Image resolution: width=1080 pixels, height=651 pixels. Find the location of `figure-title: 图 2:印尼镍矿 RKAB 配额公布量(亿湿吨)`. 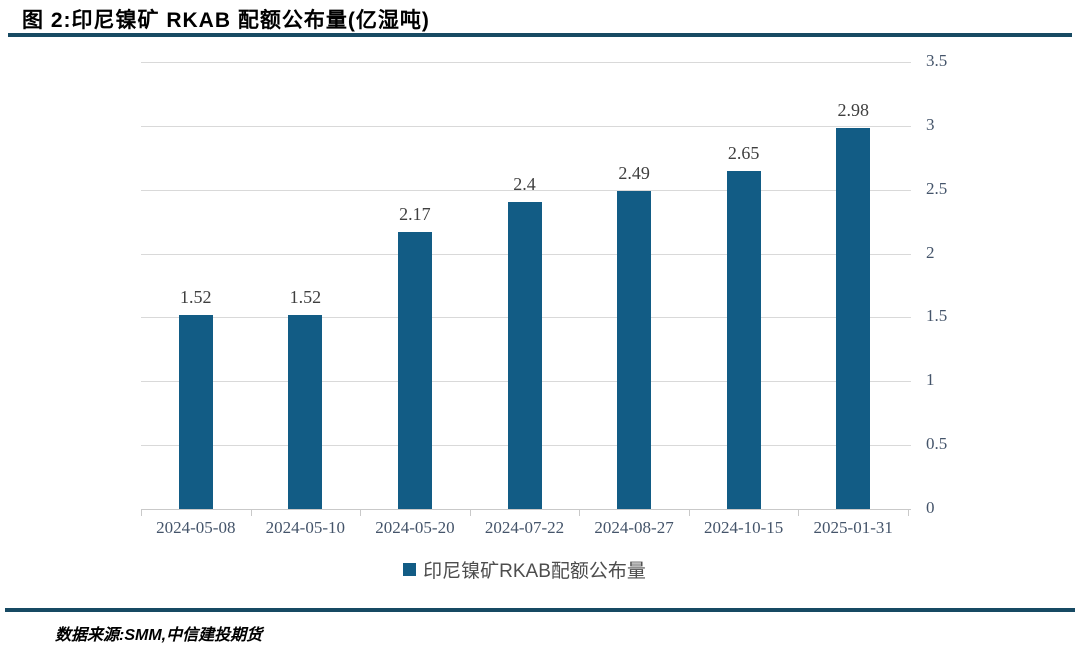

figure-title: 图 2:印尼镍矿 RKAB 配额公布量(亿湿吨) is located at coordinates (226, 20).